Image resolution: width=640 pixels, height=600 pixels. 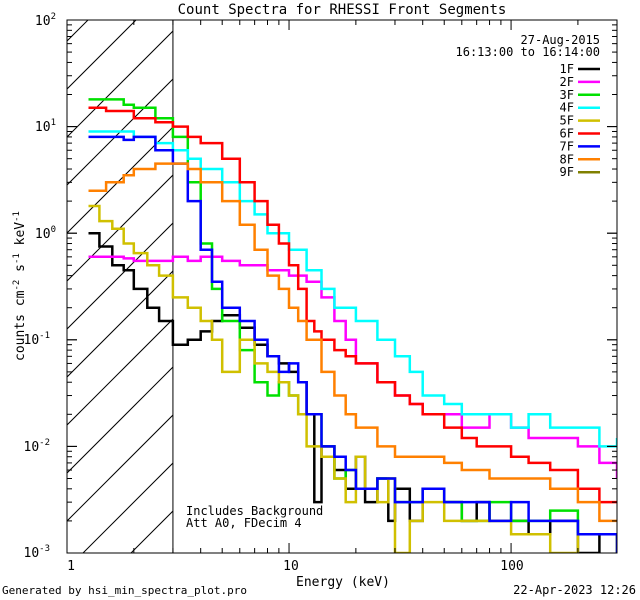 What do you see at coordinates (567, 95) in the screenshot?
I see `legend-label-3F: 3F` at bounding box center [567, 95].